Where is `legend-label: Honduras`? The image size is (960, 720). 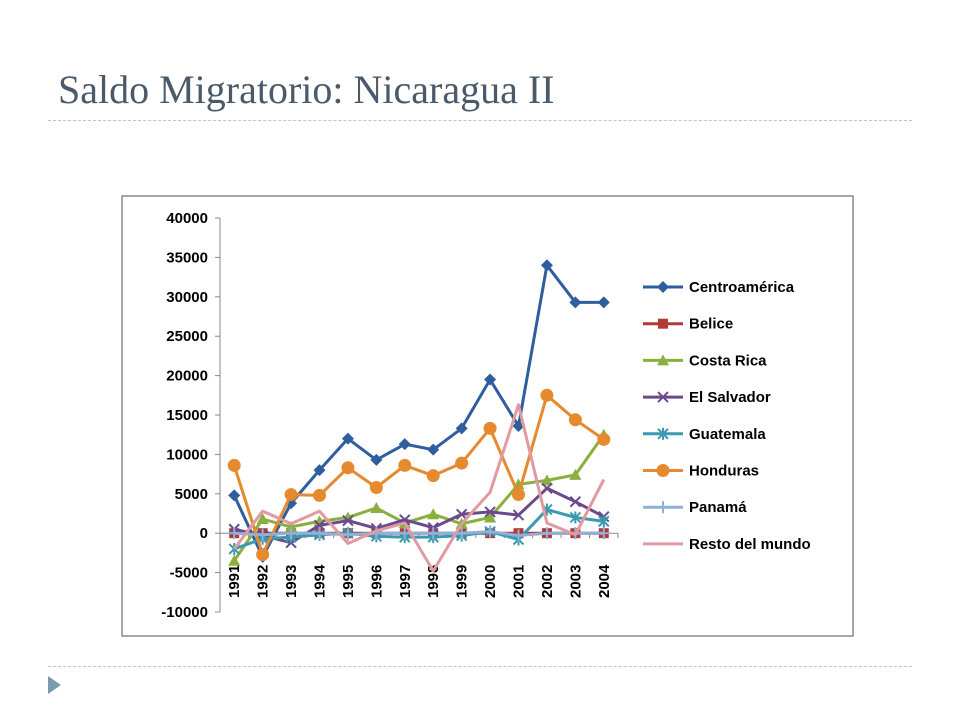 legend-label: Honduras is located at coordinates (724, 471).